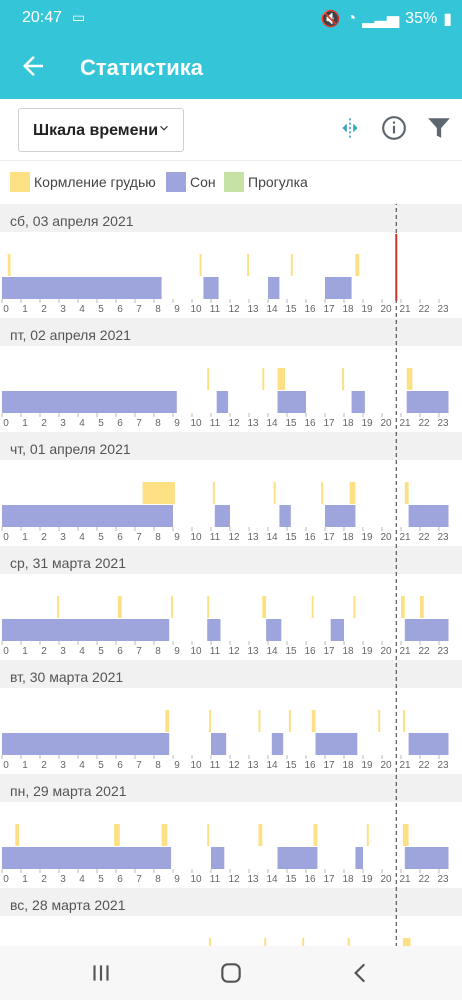 The width and height of the screenshot is (462, 1000). Describe the element at coordinates (231, 67) in the screenshot. I see `app-bar: Статистика` at that location.